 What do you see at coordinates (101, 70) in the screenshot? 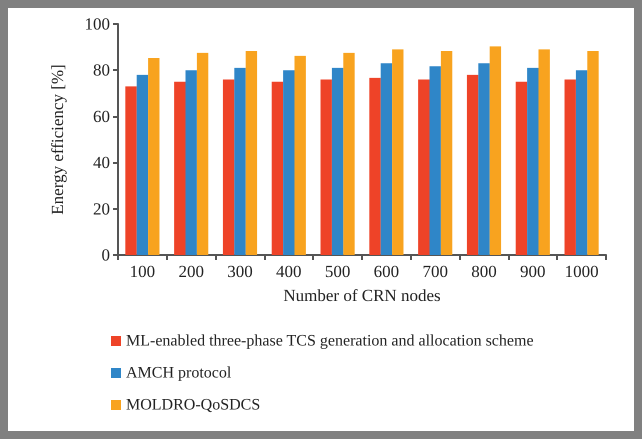
I see `y-tick-label: 80` at bounding box center [101, 70].